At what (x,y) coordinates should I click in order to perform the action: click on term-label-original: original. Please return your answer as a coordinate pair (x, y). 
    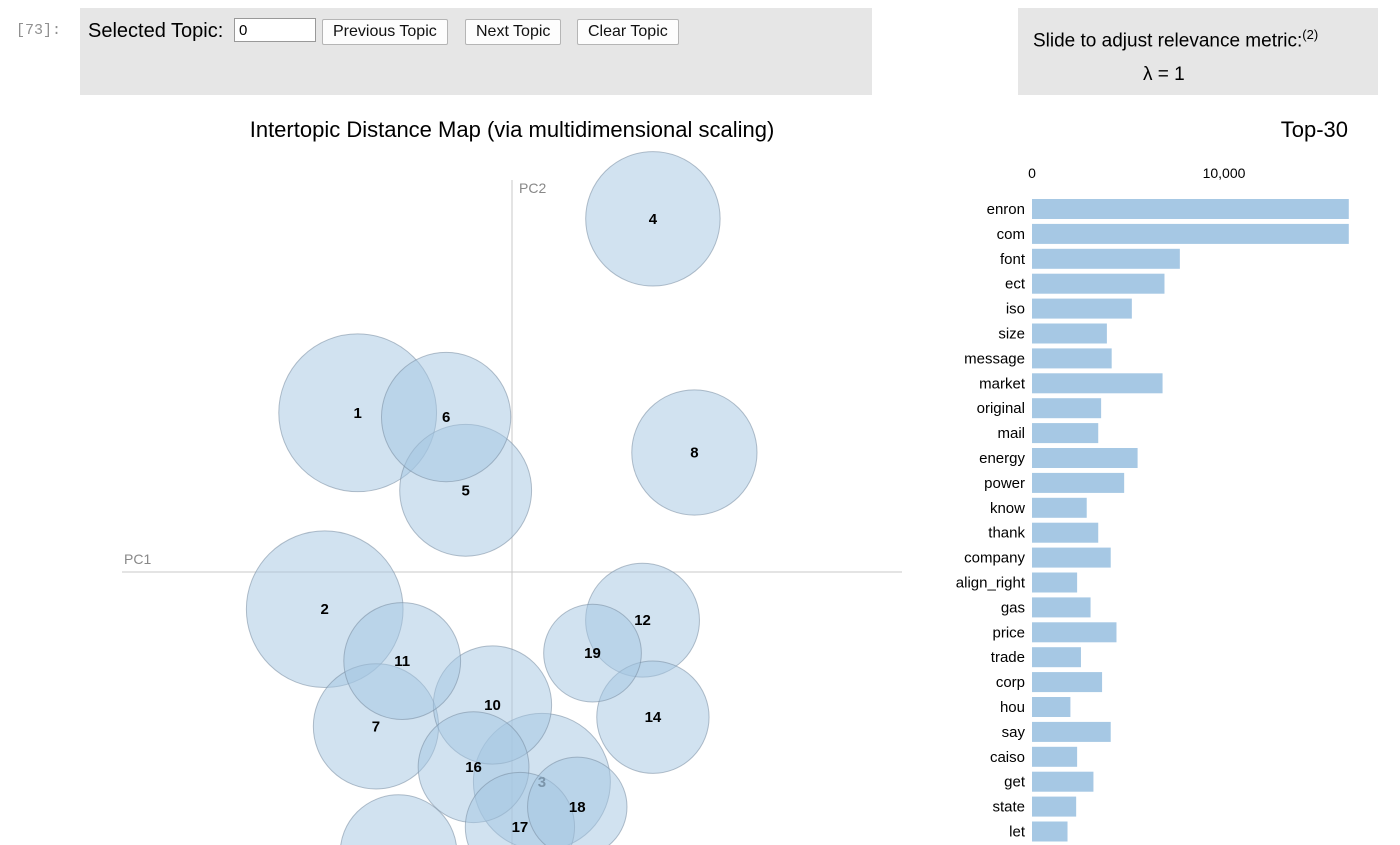
    Looking at the image, I should click on (1001, 408).